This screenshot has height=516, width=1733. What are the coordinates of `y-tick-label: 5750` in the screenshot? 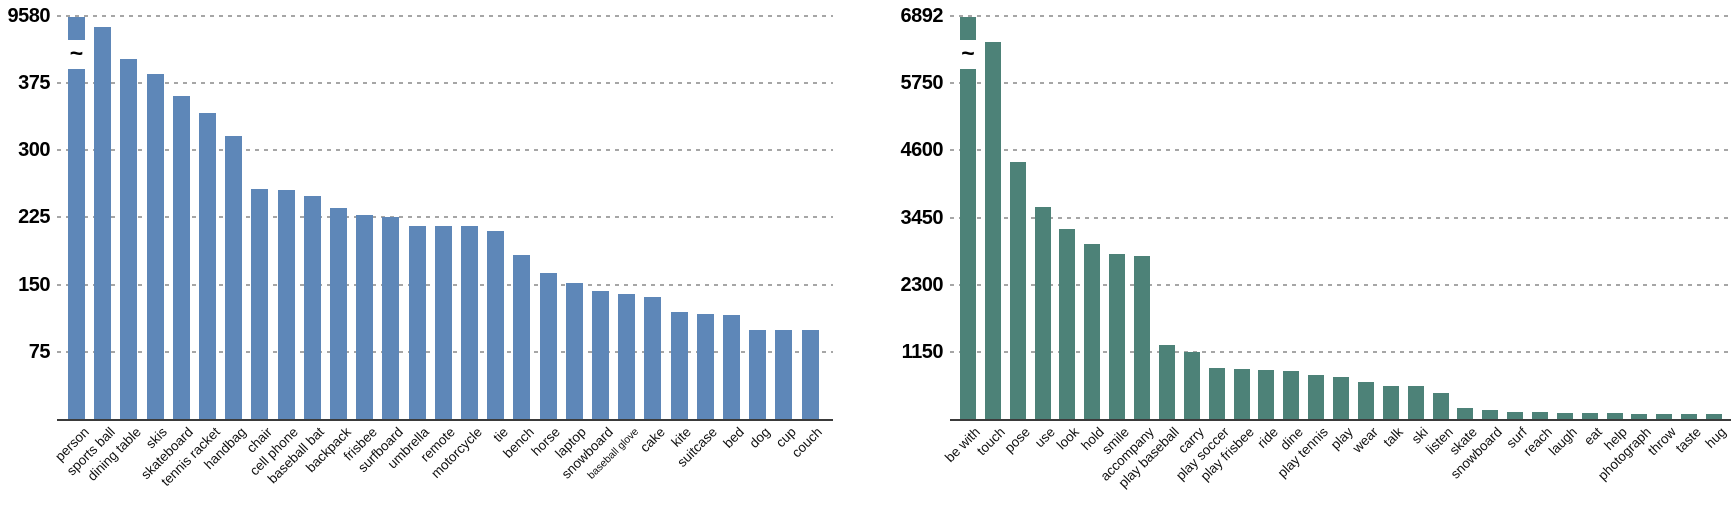 It's located at (922, 82).